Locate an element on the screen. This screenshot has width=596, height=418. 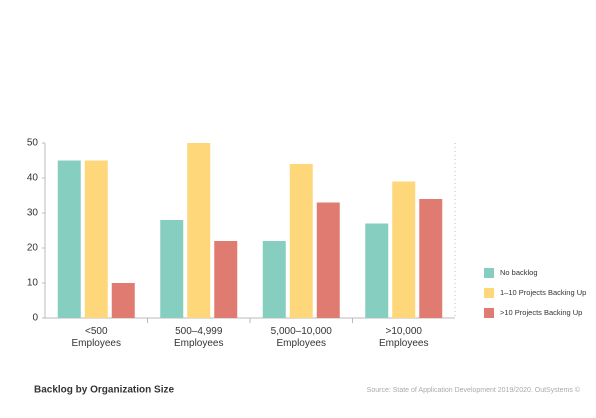
chart-title: Backlog by Organization Size is located at coordinates (104, 390).